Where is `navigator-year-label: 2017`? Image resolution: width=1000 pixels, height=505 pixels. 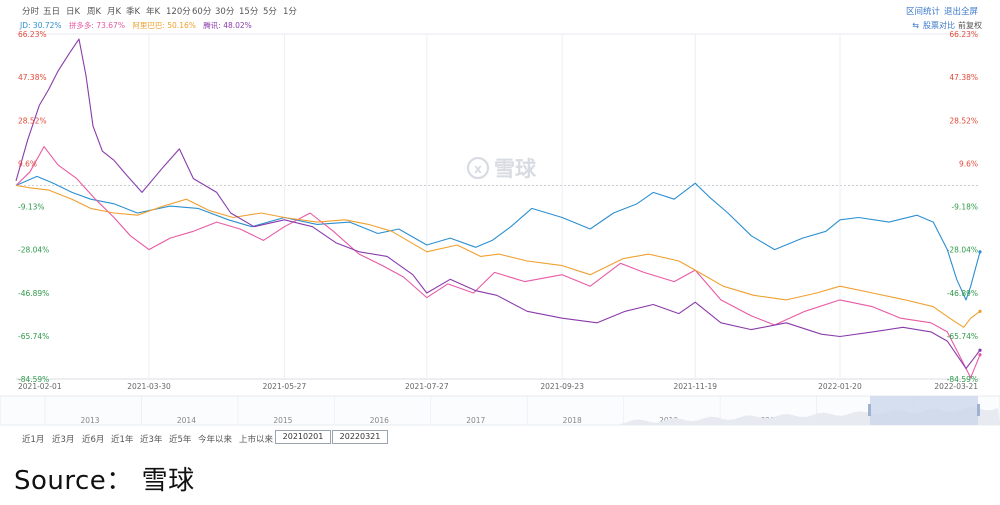 navigator-year-label: 2017 is located at coordinates (475, 420).